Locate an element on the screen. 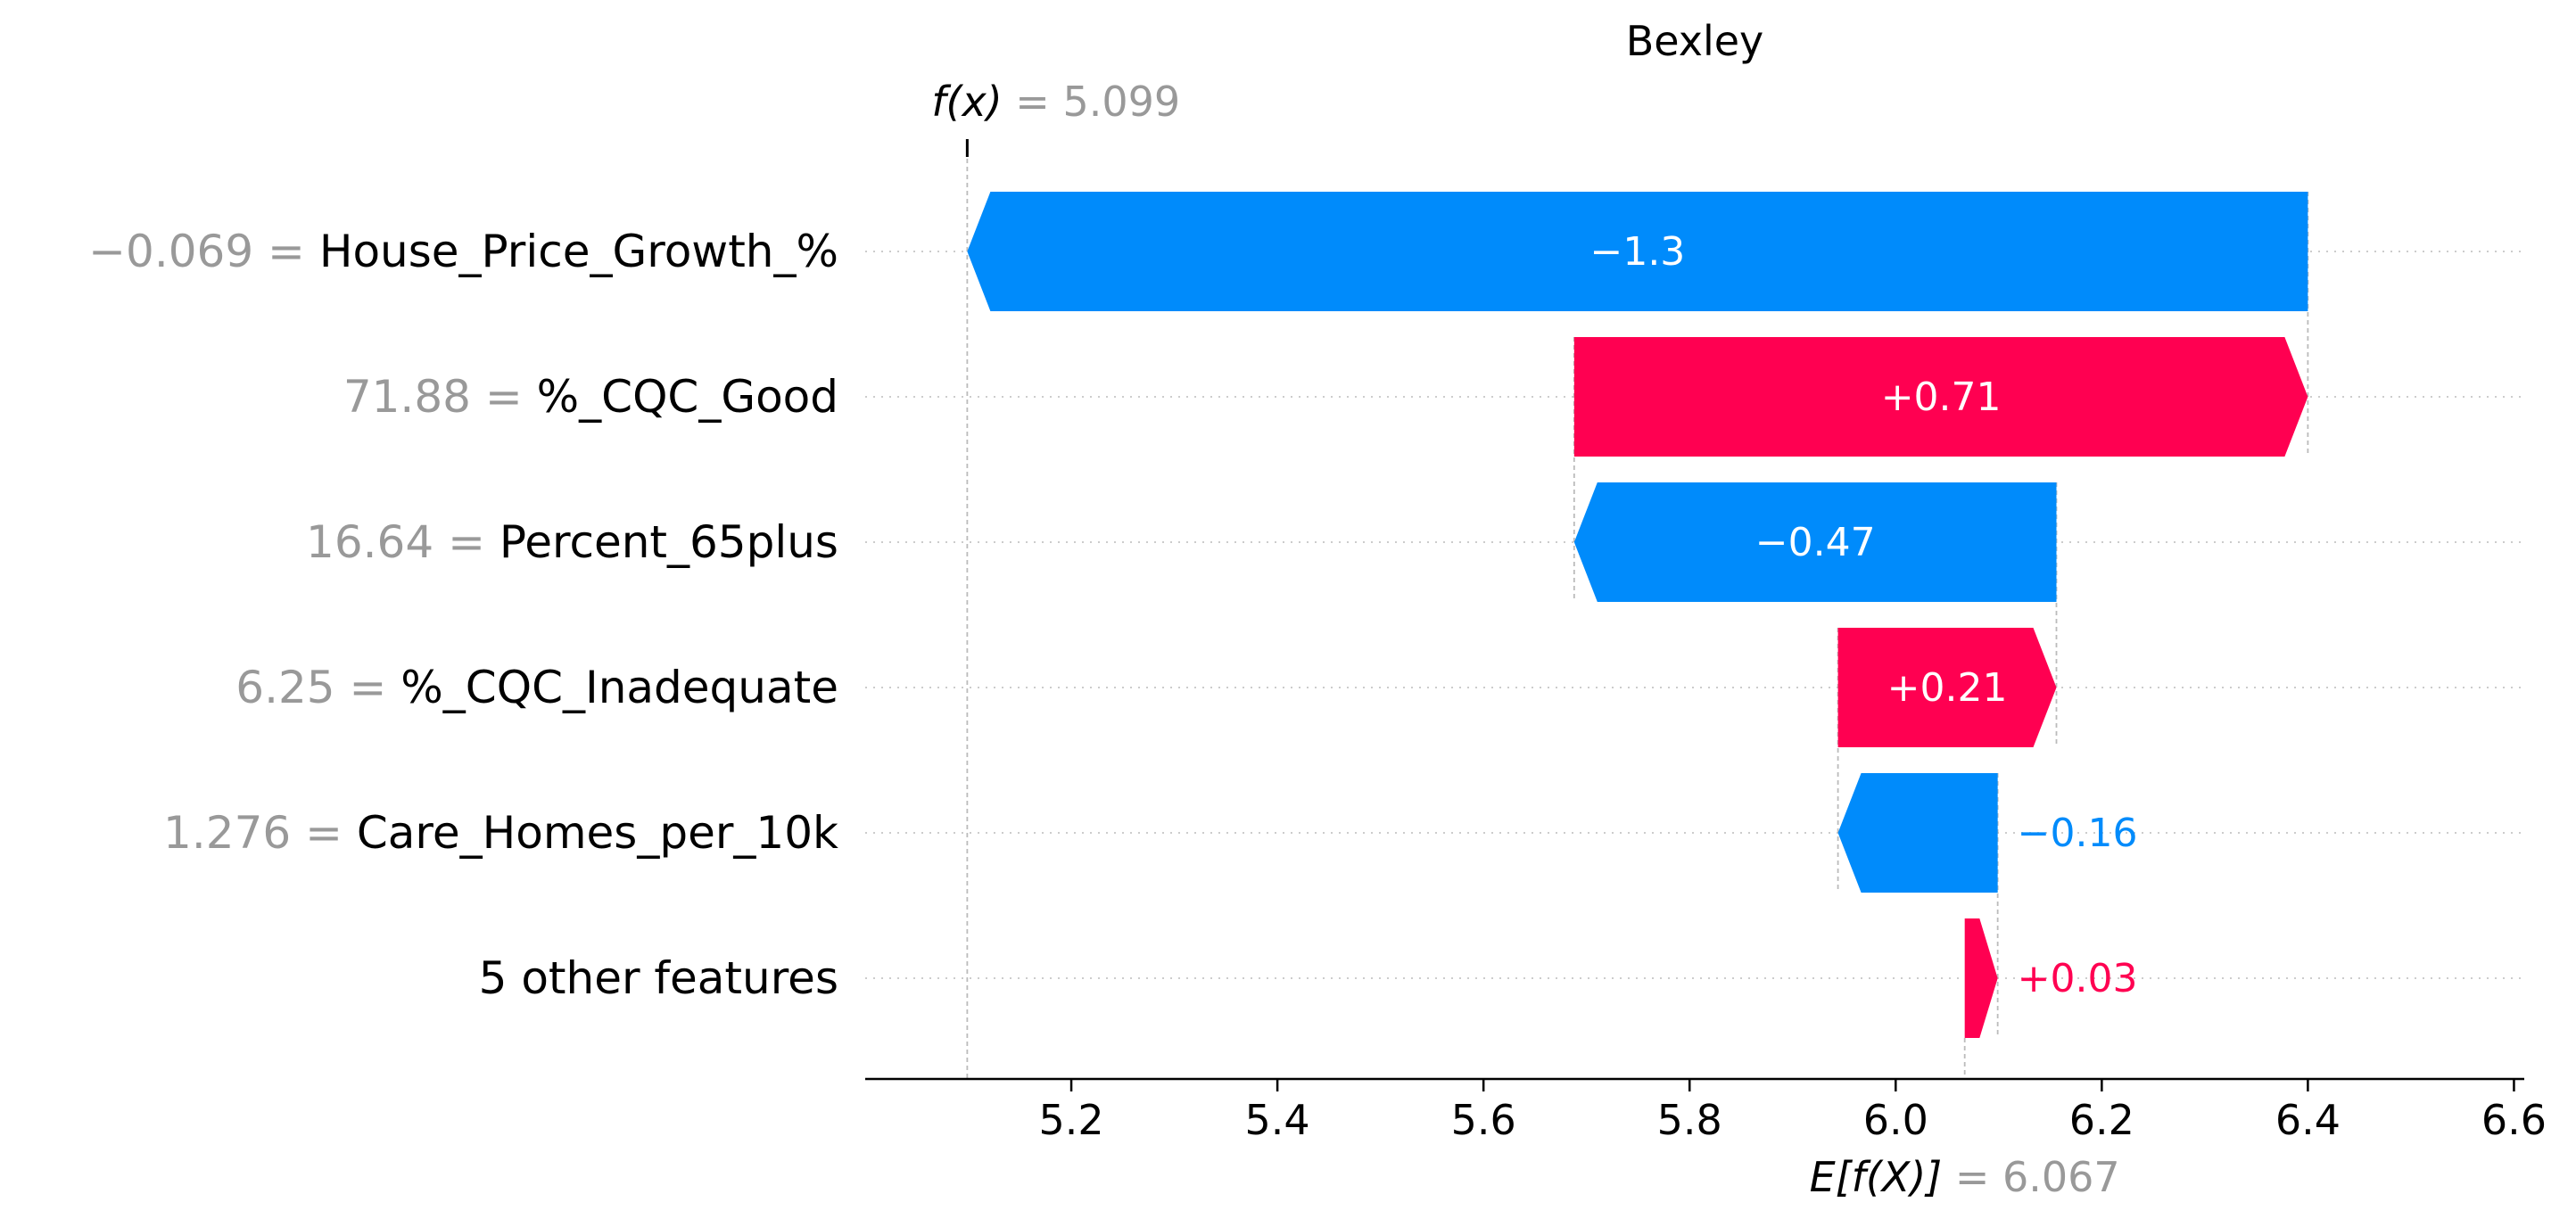 This screenshot has width=2576, height=1227. x-tick-label: 6.6 is located at coordinates (2514, 1120).